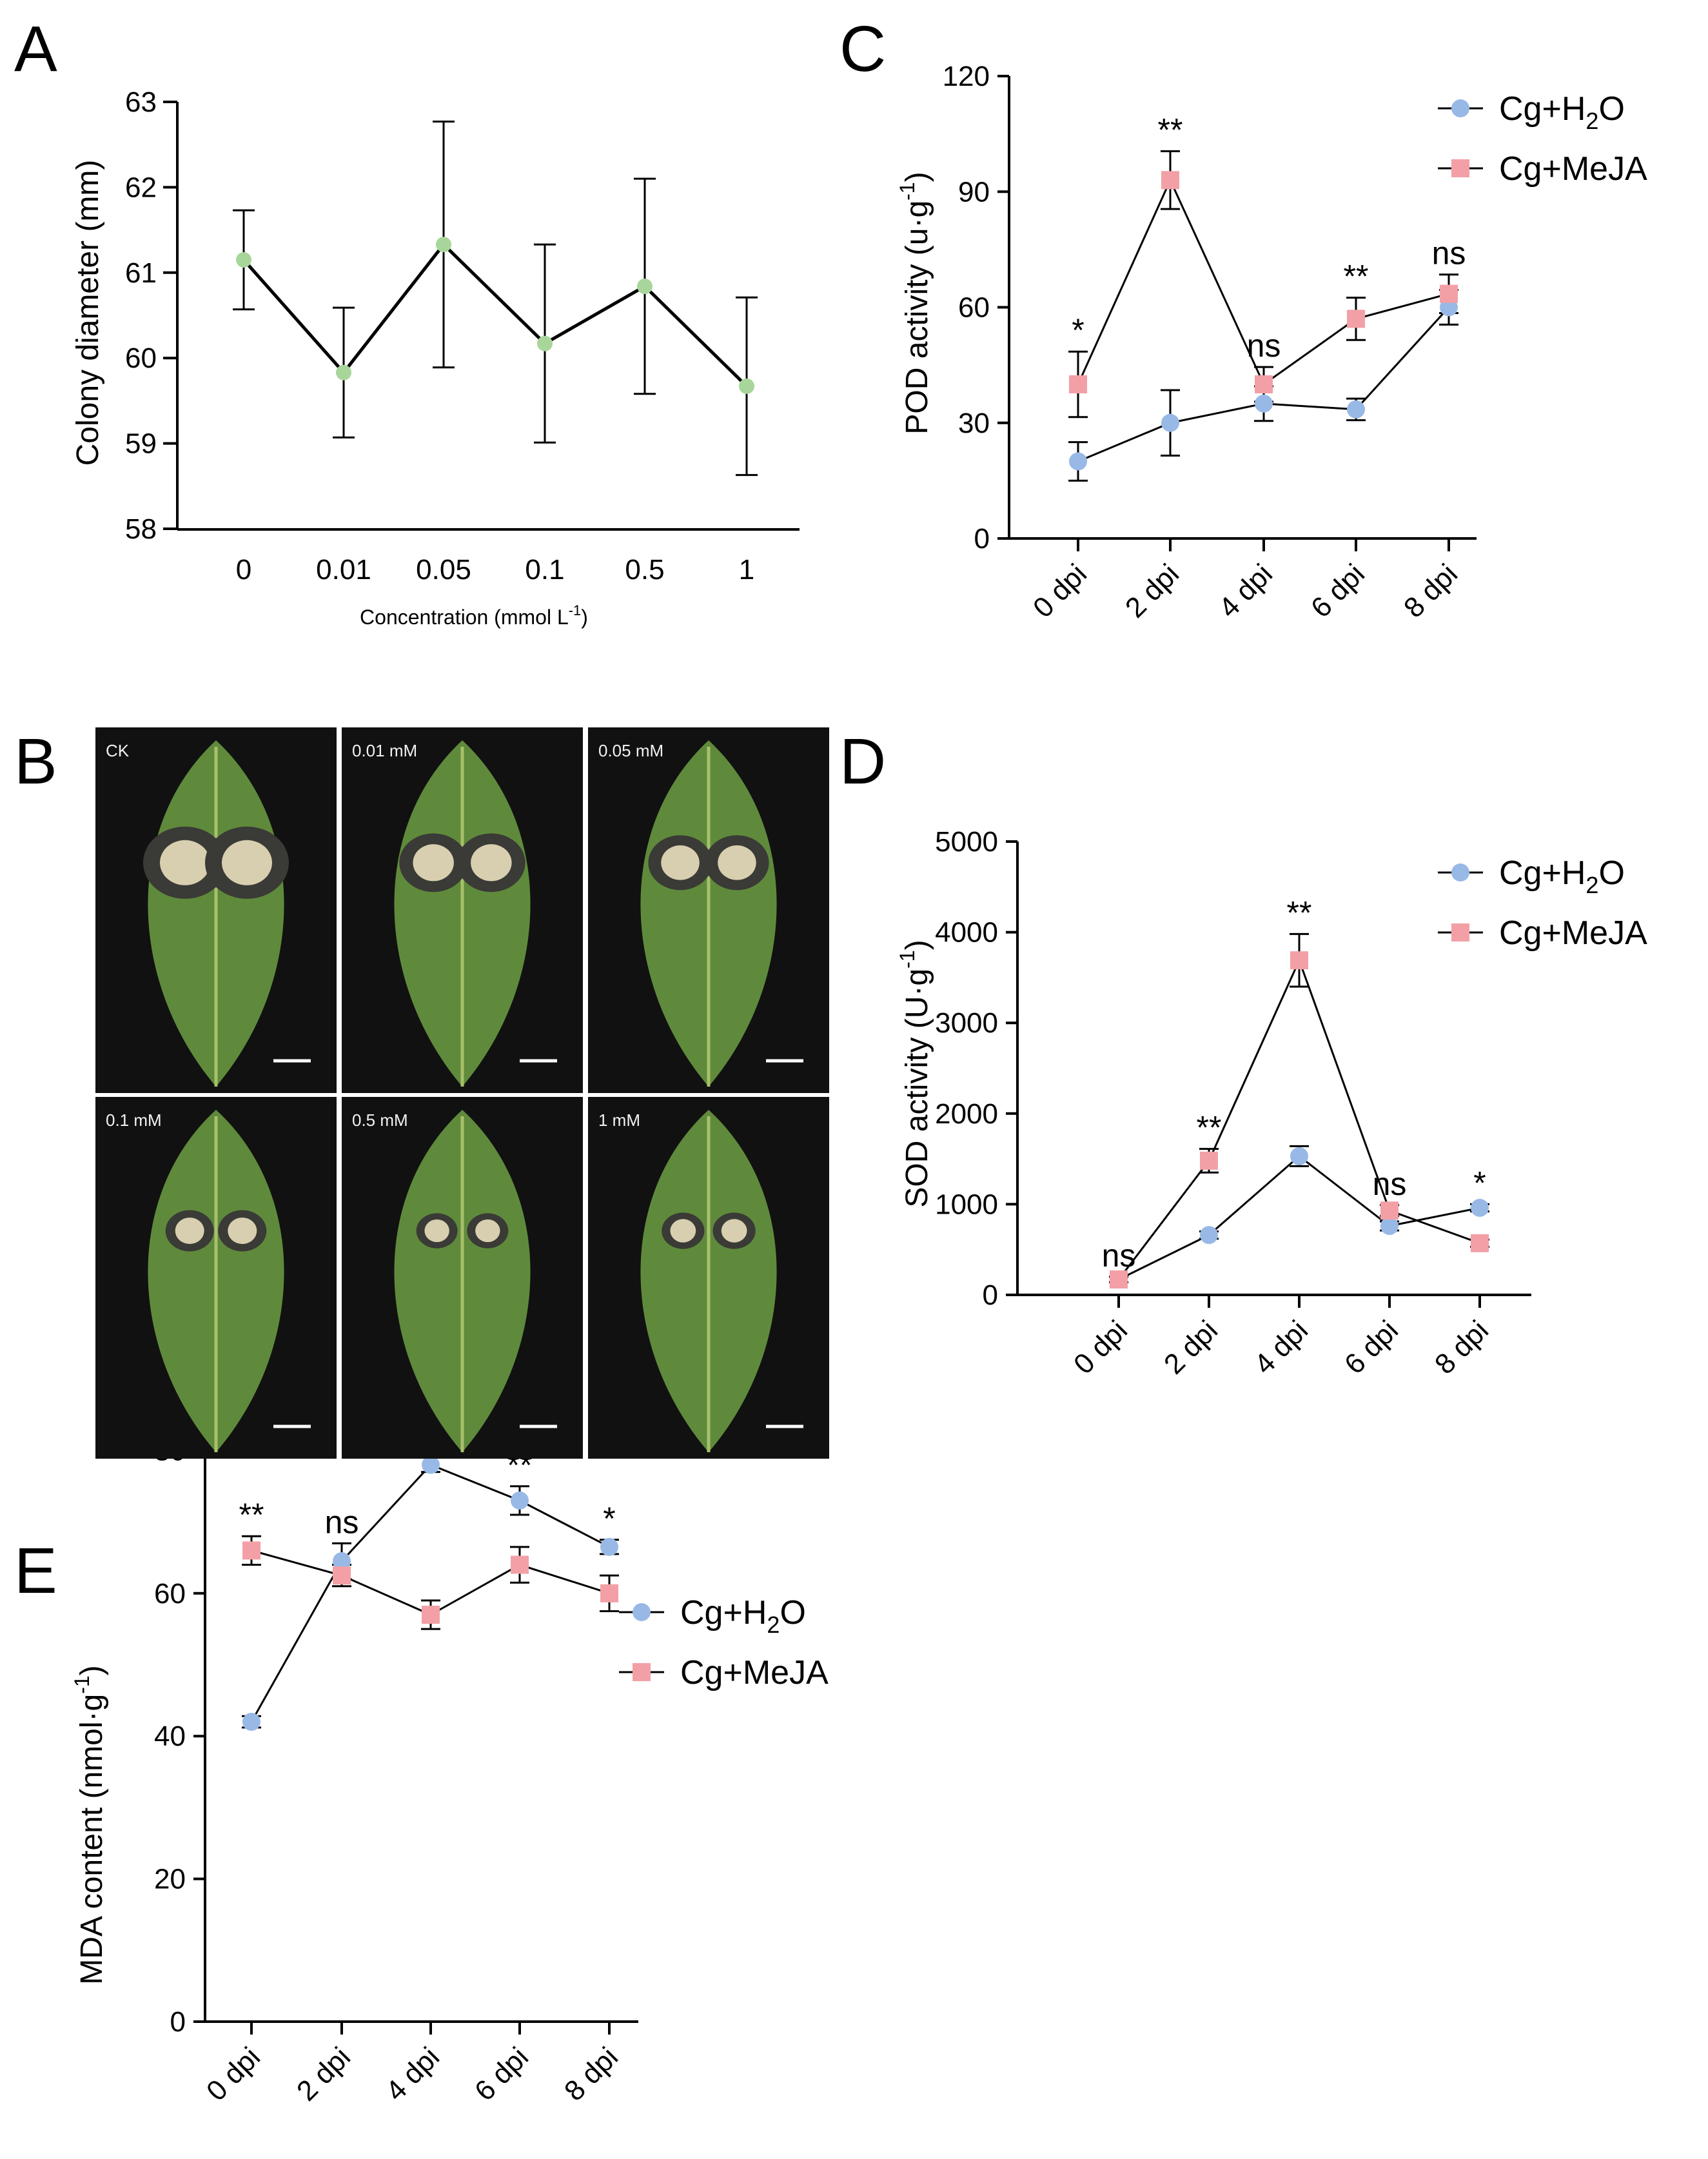 The height and width of the screenshot is (2159, 1708). What do you see at coordinates (118, 750) in the screenshot?
I see `photo-label: CK` at bounding box center [118, 750].